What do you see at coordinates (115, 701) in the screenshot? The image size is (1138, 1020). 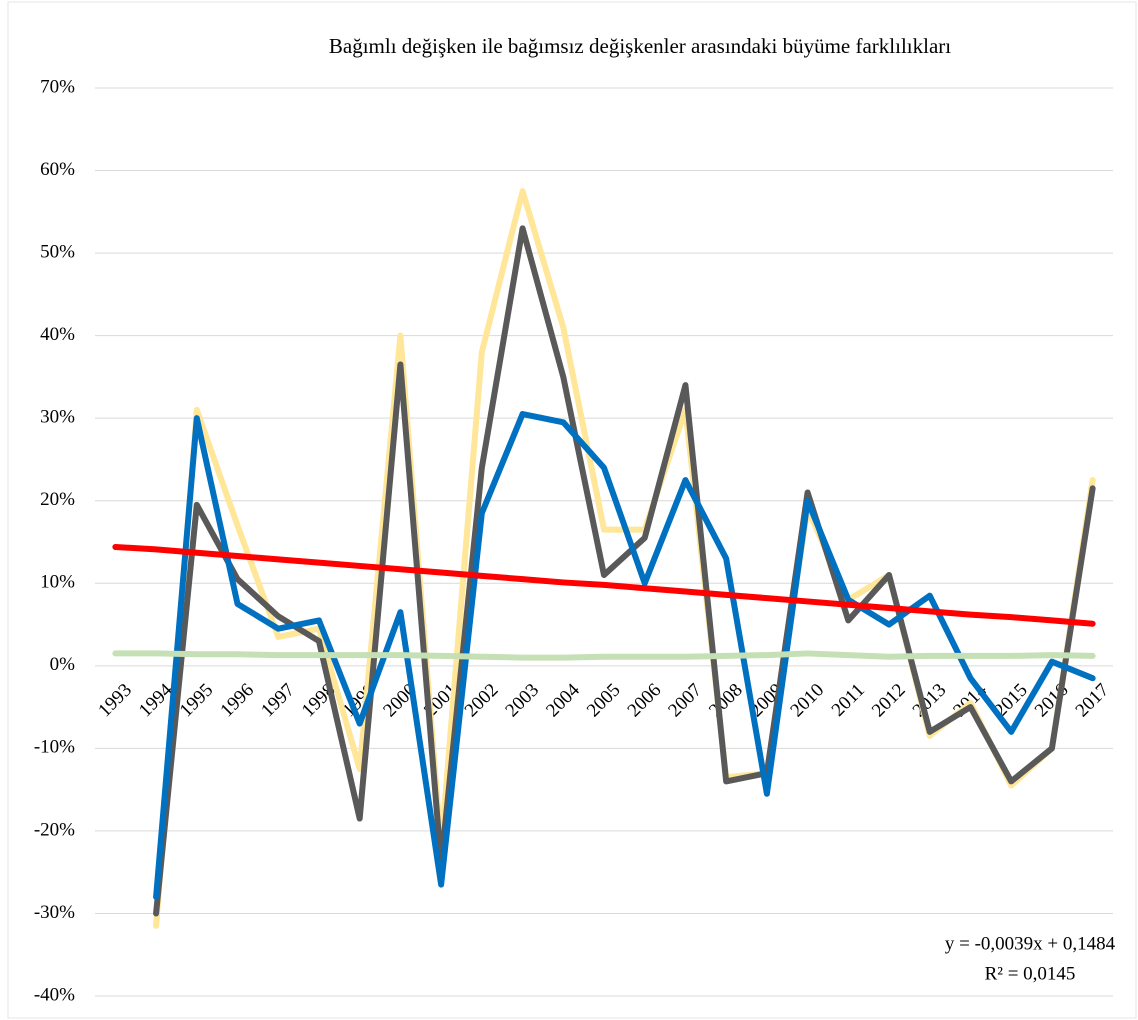 I see `x-tick-label: 1993` at bounding box center [115, 701].